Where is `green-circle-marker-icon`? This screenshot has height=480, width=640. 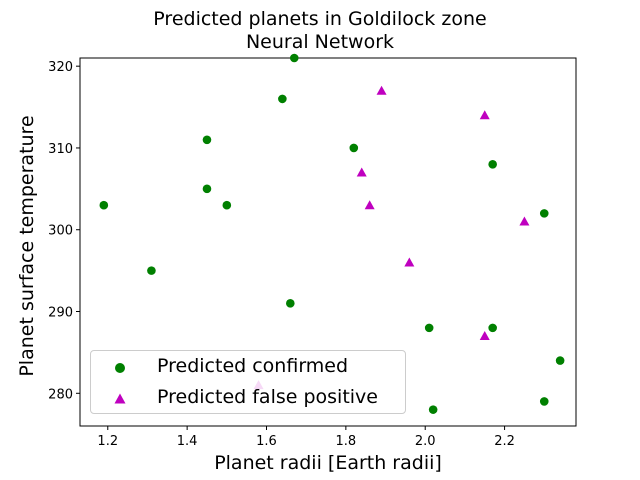 green-circle-marker-icon is located at coordinates (120, 368).